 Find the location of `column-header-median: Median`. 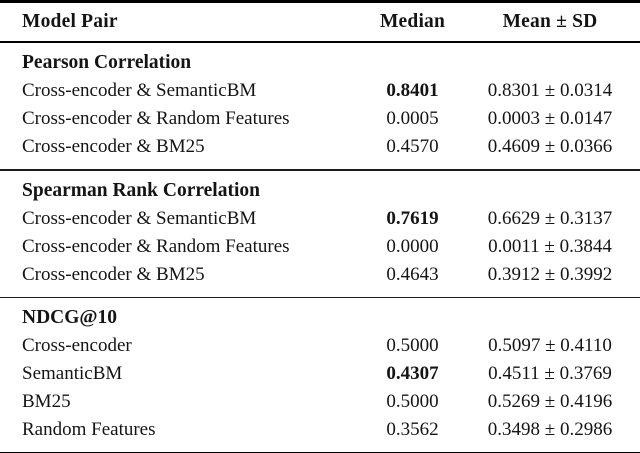

column-header-median: Median is located at coordinates (412, 21).